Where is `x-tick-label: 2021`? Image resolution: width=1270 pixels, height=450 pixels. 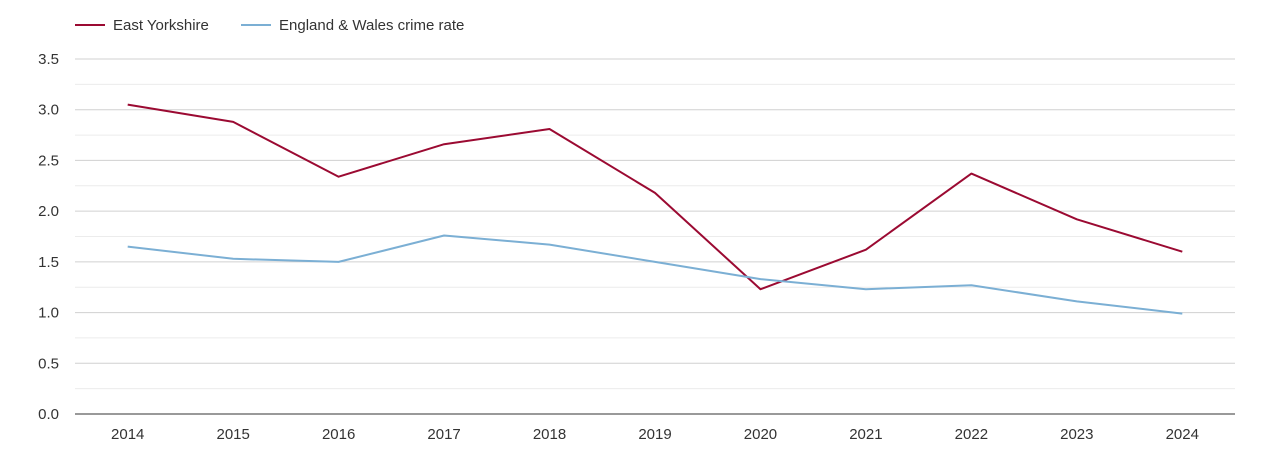
x-tick-label: 2021 is located at coordinates (865, 434).